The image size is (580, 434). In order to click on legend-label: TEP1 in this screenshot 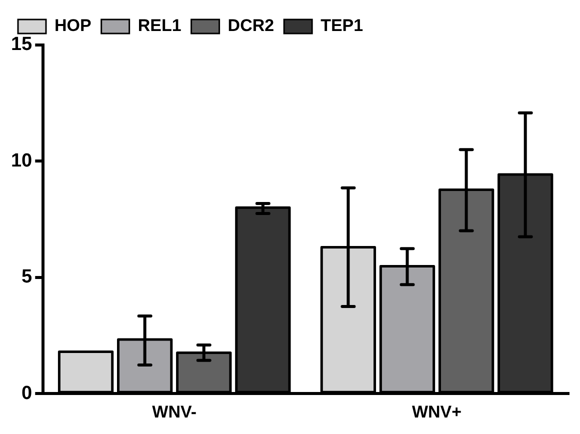, I will do `click(342, 26)`.